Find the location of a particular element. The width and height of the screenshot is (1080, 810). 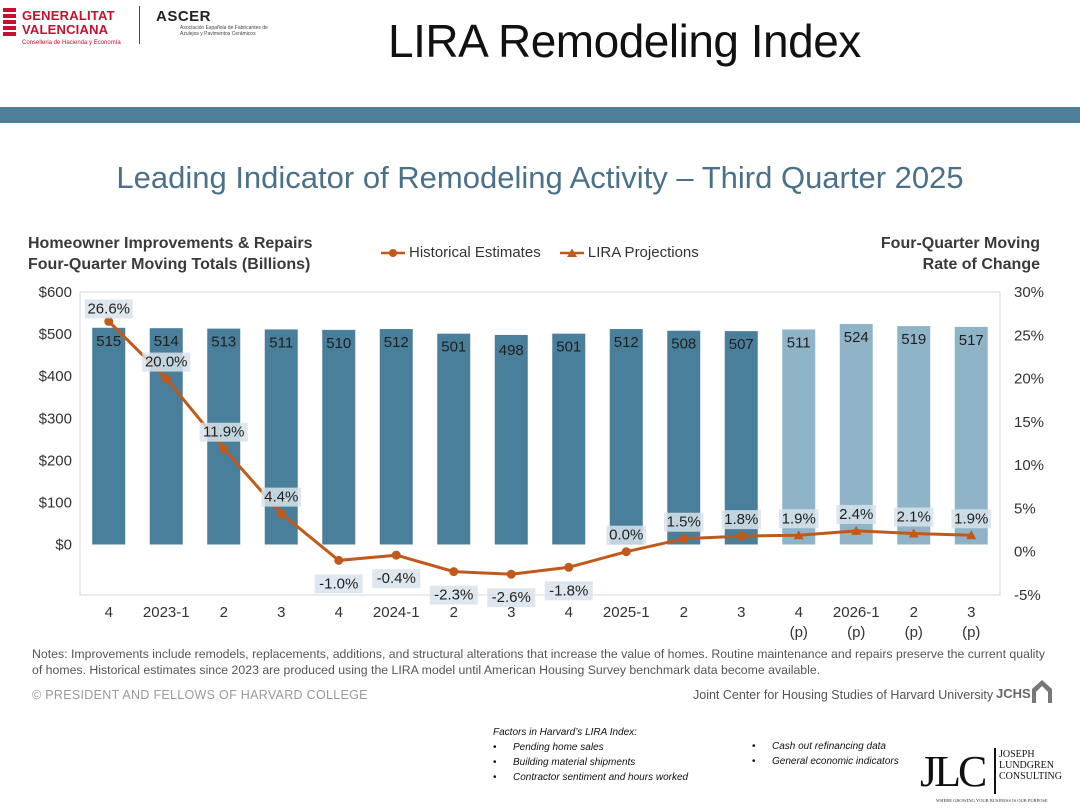

bar-value-label: 498 is located at coordinates (511, 350).